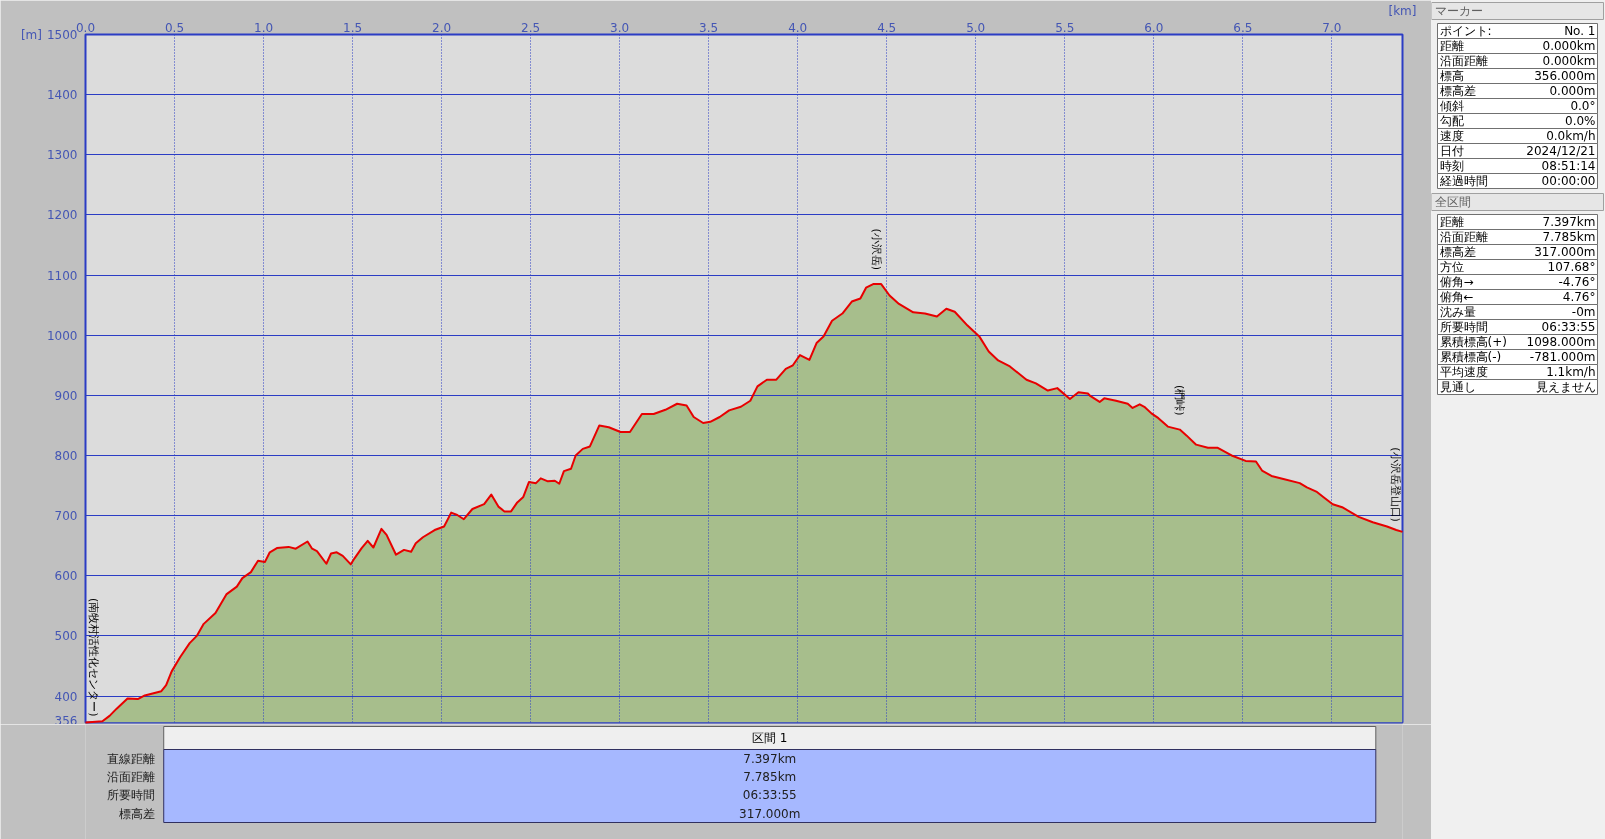 Image resolution: width=1605 pixels, height=839 pixels. Describe the element at coordinates (1571, 372) in the screenshot. I see `text: 1.1km/h` at that location.